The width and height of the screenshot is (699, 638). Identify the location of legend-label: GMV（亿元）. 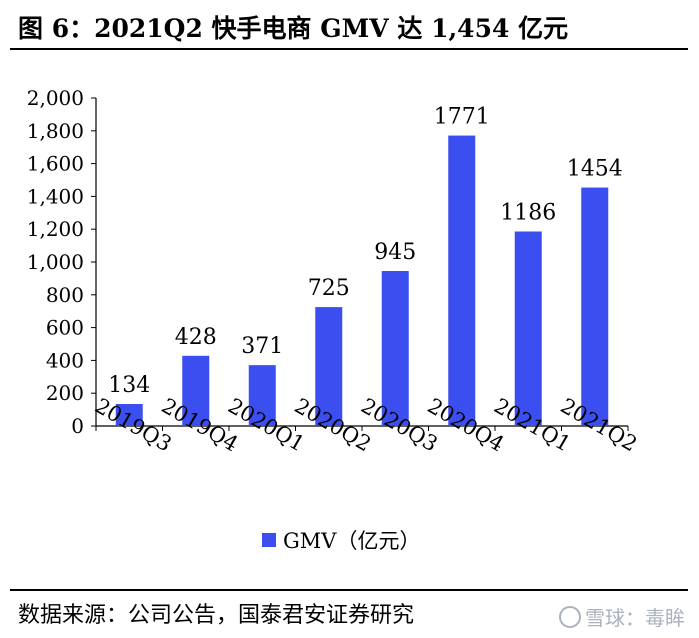
(351, 541).